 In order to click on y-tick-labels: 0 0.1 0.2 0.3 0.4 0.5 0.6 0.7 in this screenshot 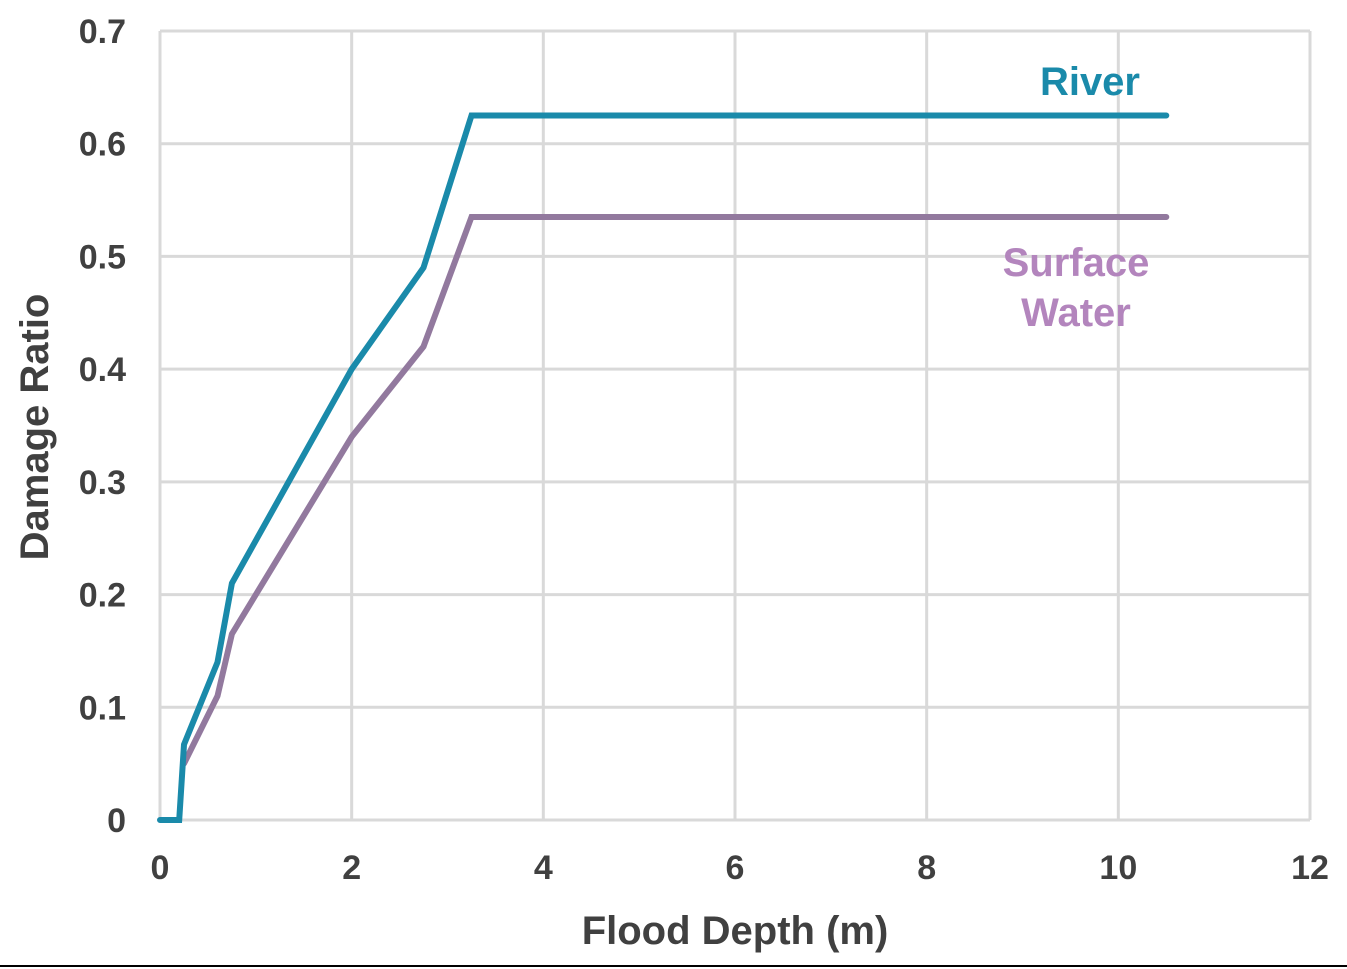, I will do `click(102, 426)`.